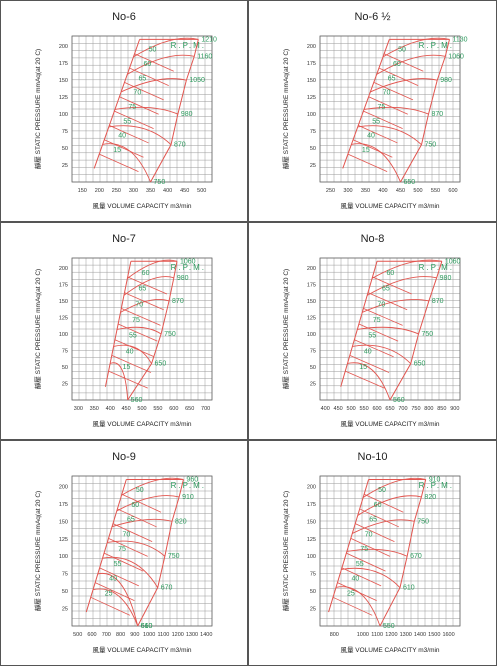 Image resolution: width=497 pixels, height=666 pixels. Describe the element at coordinates (150, 191) in the screenshot. I see `x-tick-label: 350` at that location.